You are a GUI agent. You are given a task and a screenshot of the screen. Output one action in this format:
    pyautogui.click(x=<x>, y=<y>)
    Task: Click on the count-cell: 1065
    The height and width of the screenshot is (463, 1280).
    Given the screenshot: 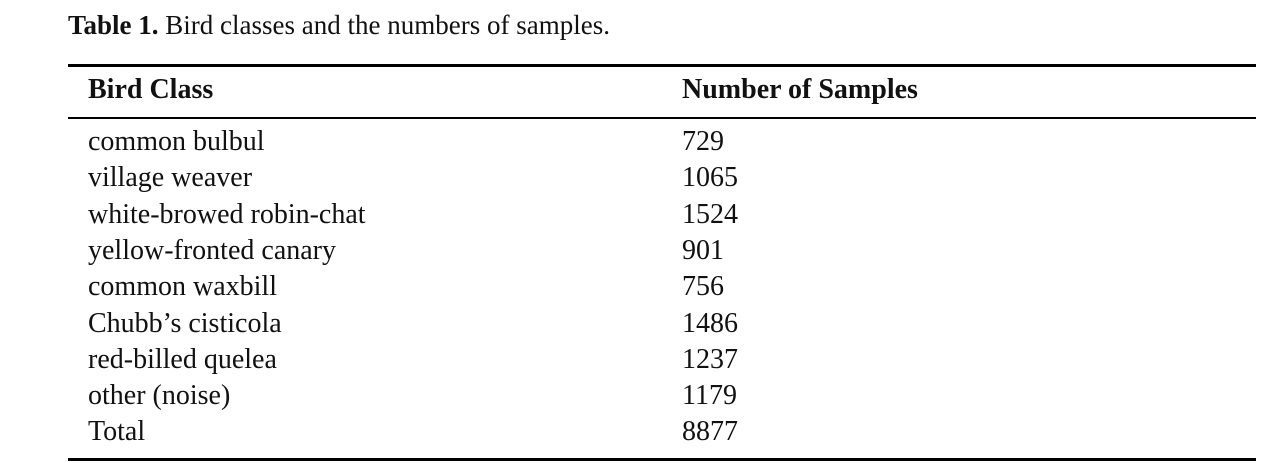 What is the action you would take?
    pyautogui.click(x=710, y=178)
    